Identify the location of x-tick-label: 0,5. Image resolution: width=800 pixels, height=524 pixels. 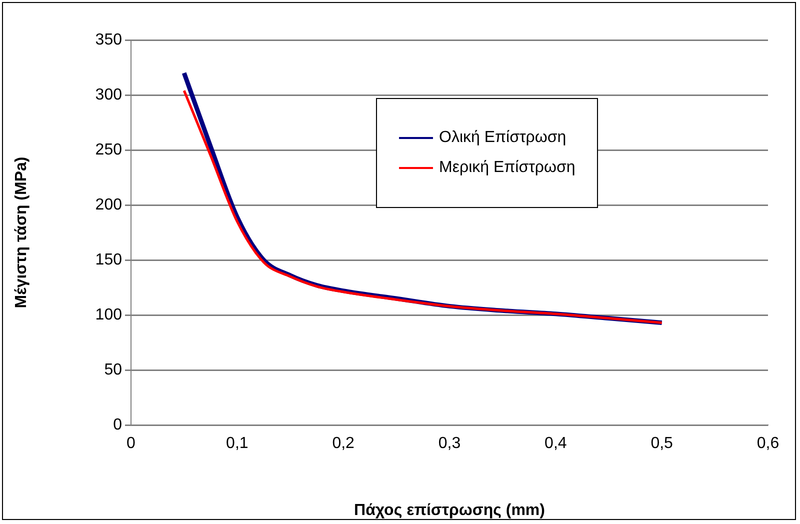
(662, 443).